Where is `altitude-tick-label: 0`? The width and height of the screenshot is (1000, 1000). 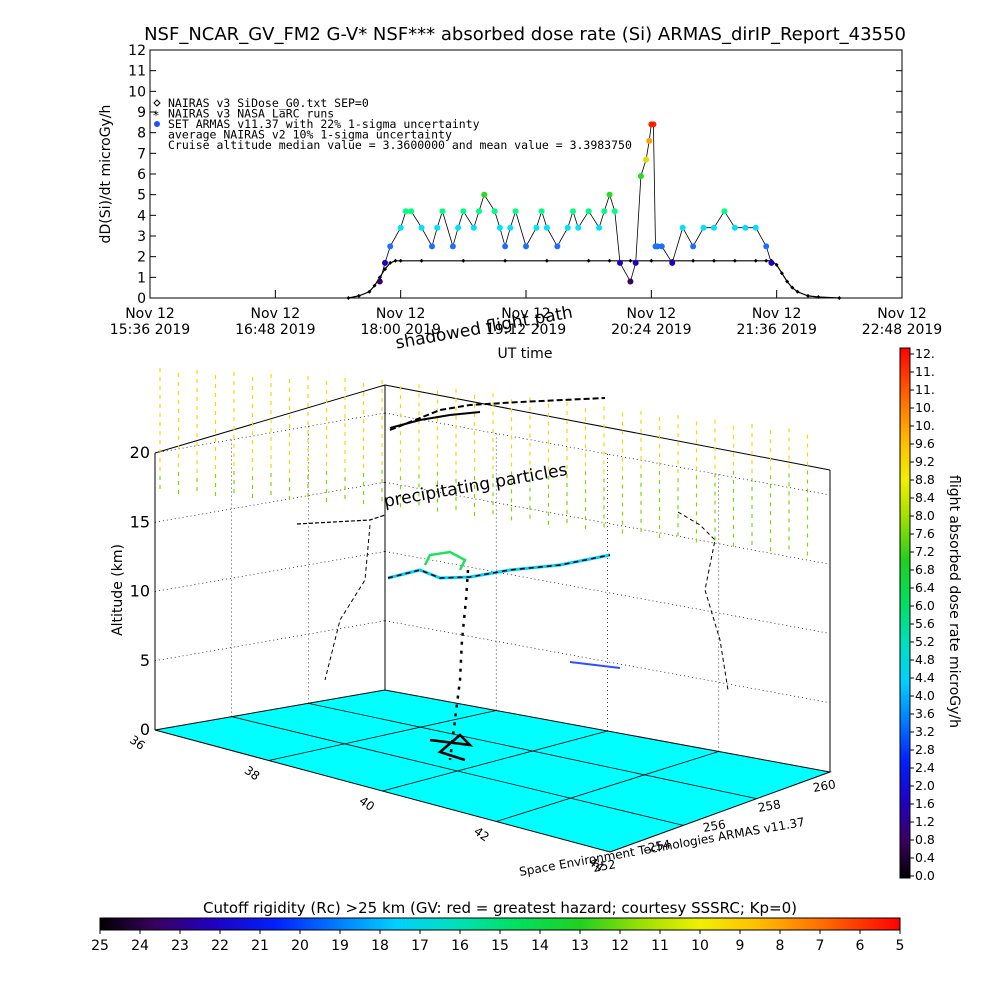
altitude-tick-label: 0 is located at coordinates (145, 729).